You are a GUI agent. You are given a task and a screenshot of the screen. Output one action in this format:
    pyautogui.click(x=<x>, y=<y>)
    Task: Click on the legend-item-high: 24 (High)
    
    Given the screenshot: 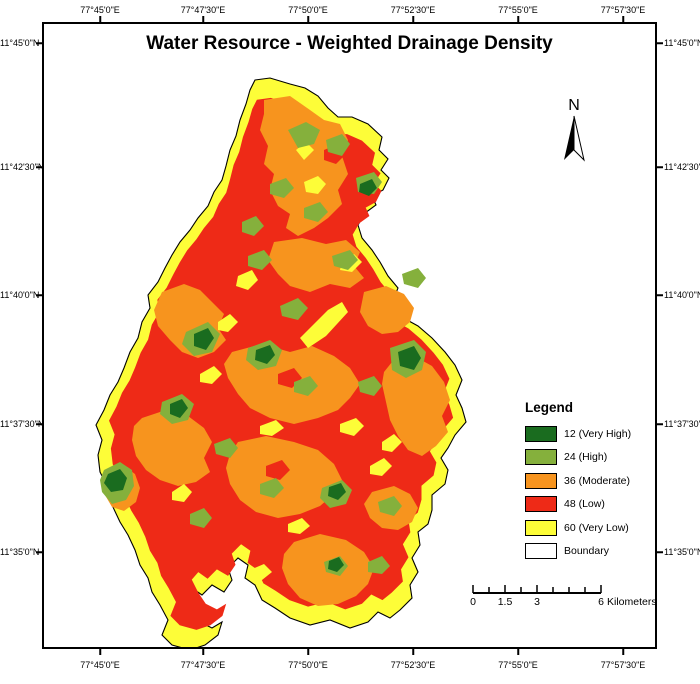 What is the action you would take?
    pyautogui.click(x=578, y=457)
    